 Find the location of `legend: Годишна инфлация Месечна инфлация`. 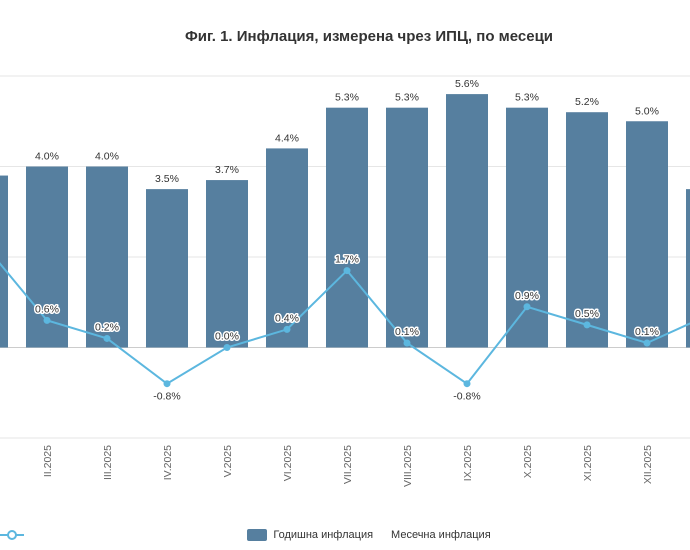

legend: Годишна инфлация Месечна инфлация is located at coordinates (345, 535).